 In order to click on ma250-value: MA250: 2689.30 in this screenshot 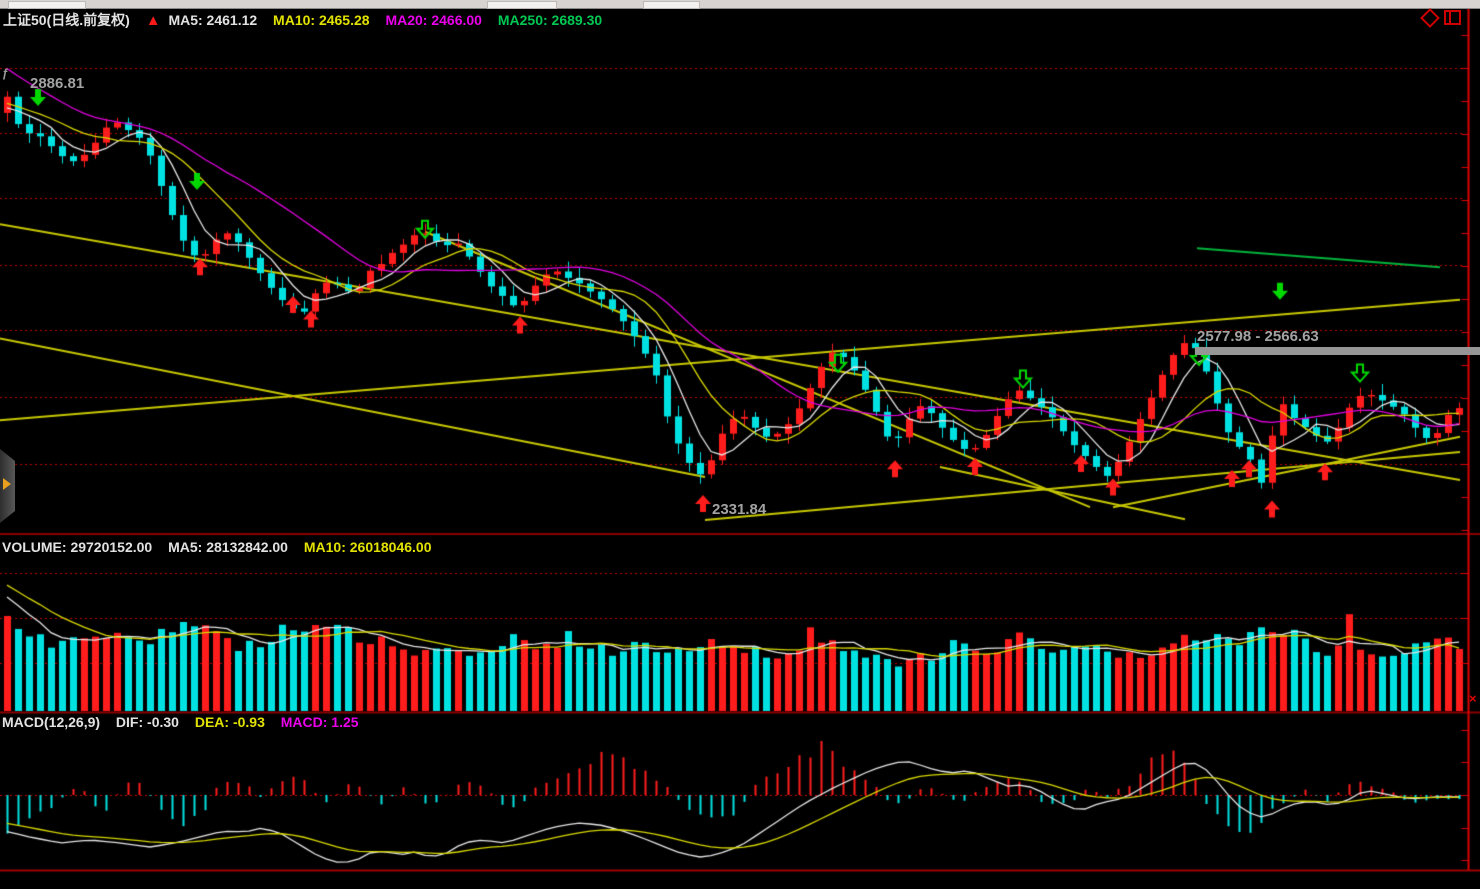, I will do `click(550, 20)`.